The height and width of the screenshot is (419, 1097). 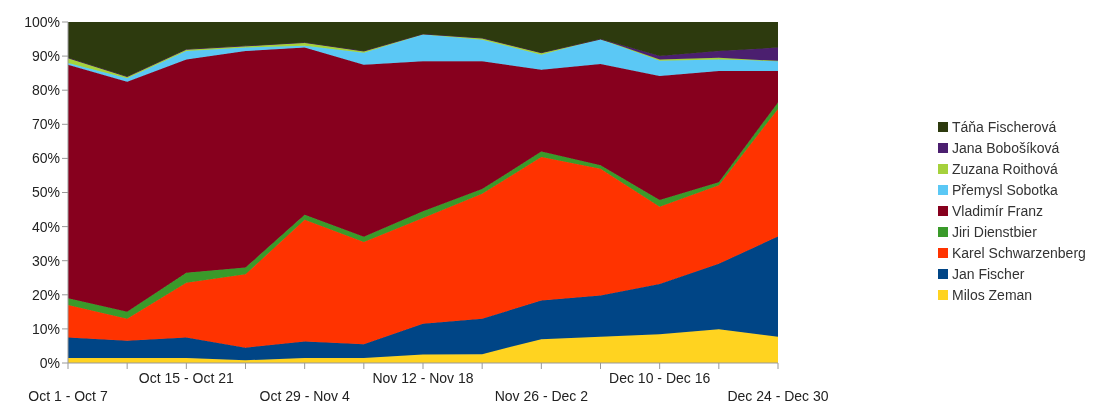 What do you see at coordinates (45, 158) in the screenshot?
I see `y-tick-label: 60%` at bounding box center [45, 158].